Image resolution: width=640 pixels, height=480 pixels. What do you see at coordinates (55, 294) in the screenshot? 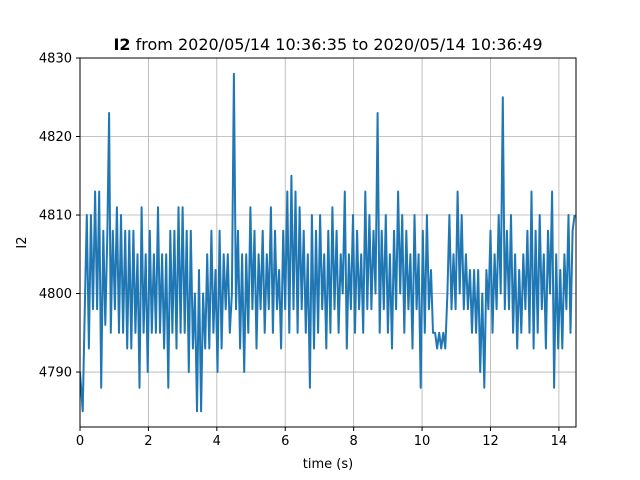
I see `y-tick-label: 4800` at bounding box center [55, 294].